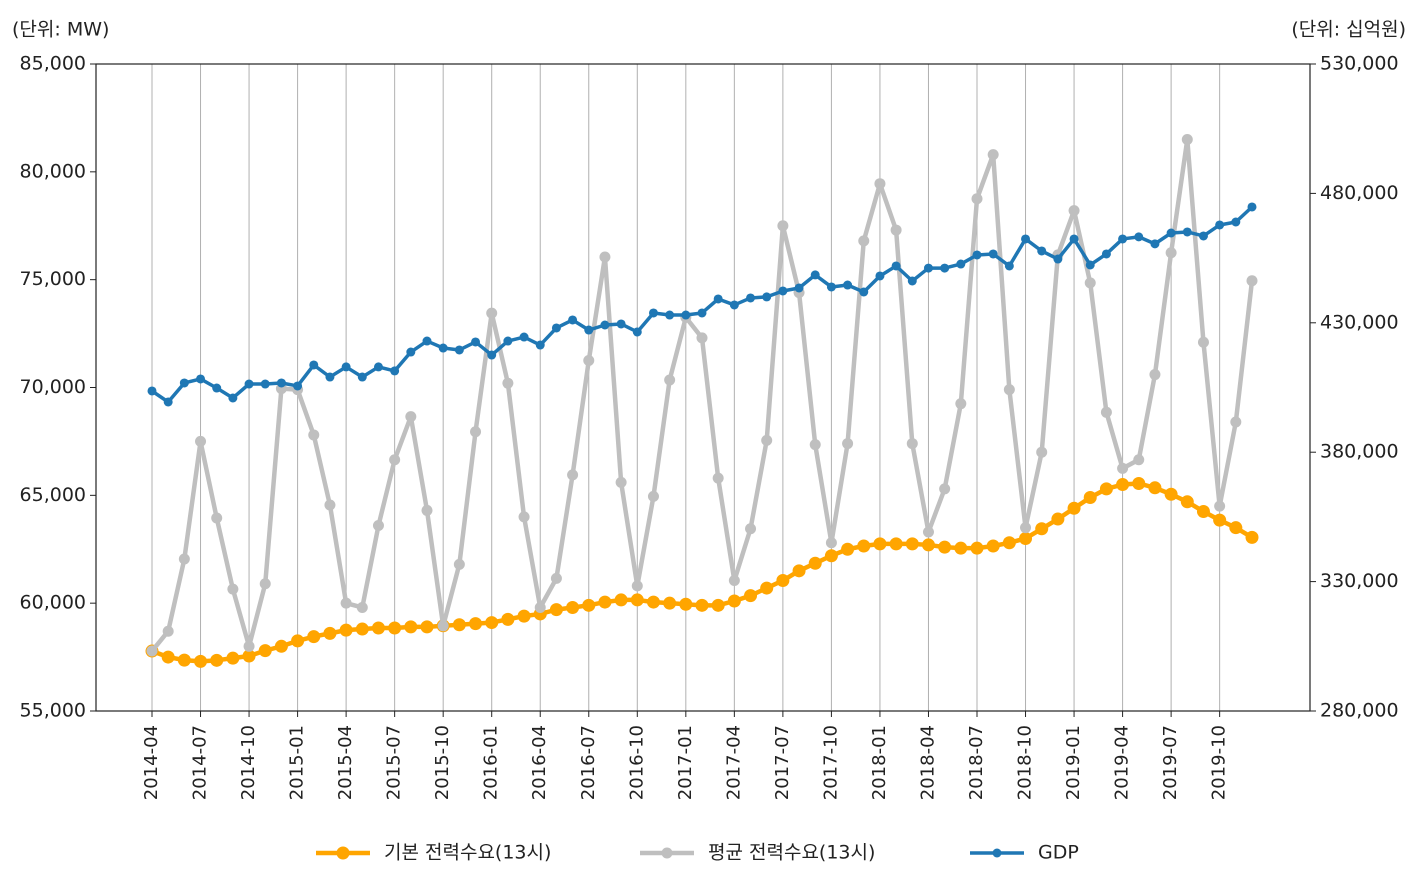  Describe the element at coordinates (1359, 64) in the screenshot. I see `y2-tick-label: 530,000` at that location.